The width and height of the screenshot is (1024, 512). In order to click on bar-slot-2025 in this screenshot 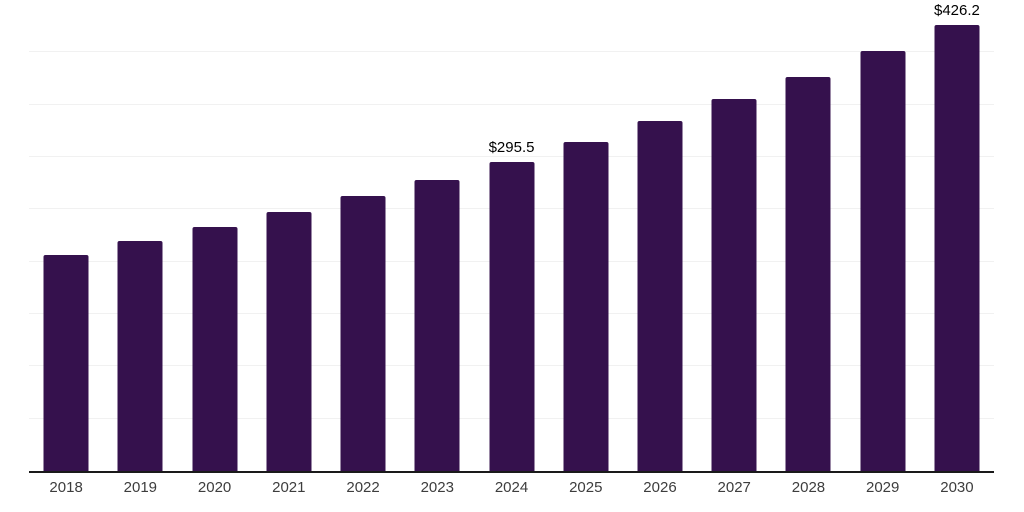, I will do `click(586, 235)`.